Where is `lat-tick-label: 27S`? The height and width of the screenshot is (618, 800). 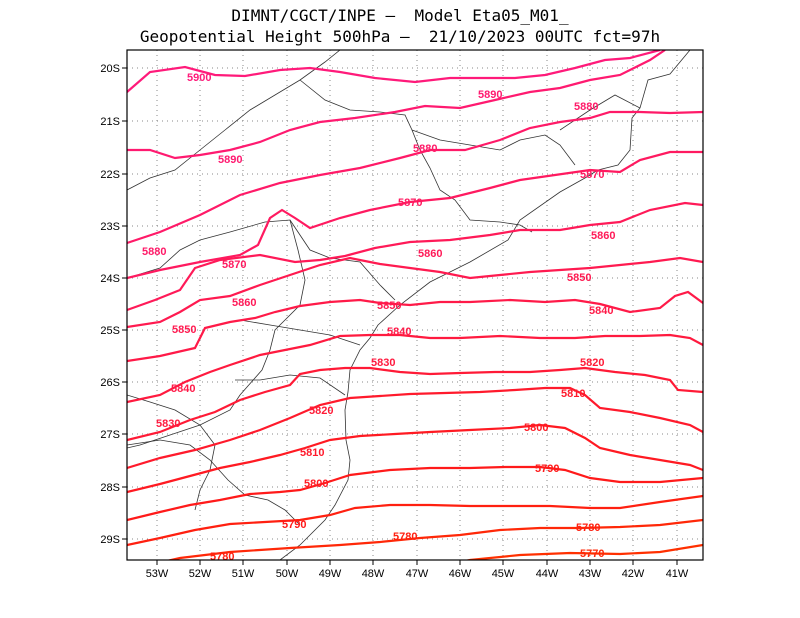
lat-tick-label: 27S is located at coordinates (110, 435).